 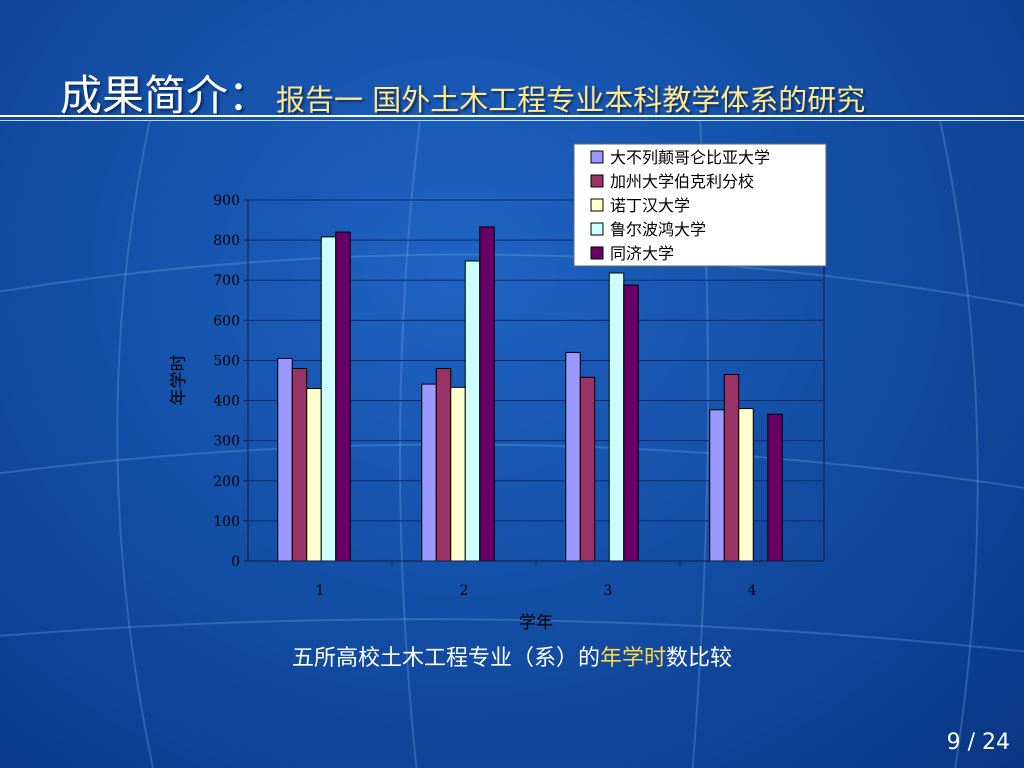 I want to click on slide-title: 成果简介： 报告一 国外土木工程专业本科教学体系的研究, so click(x=462, y=92).